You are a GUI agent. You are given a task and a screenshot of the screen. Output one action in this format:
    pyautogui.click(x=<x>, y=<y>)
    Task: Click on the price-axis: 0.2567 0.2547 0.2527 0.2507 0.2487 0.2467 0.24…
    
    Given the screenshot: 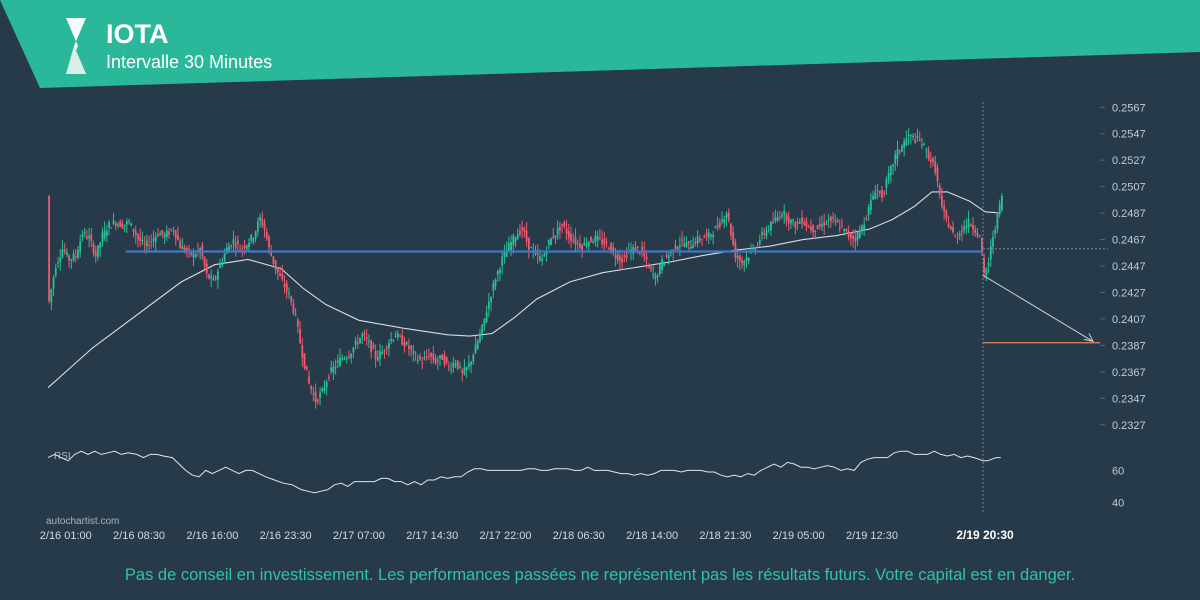 What is the action you would take?
    pyautogui.click(x=1123, y=267)
    